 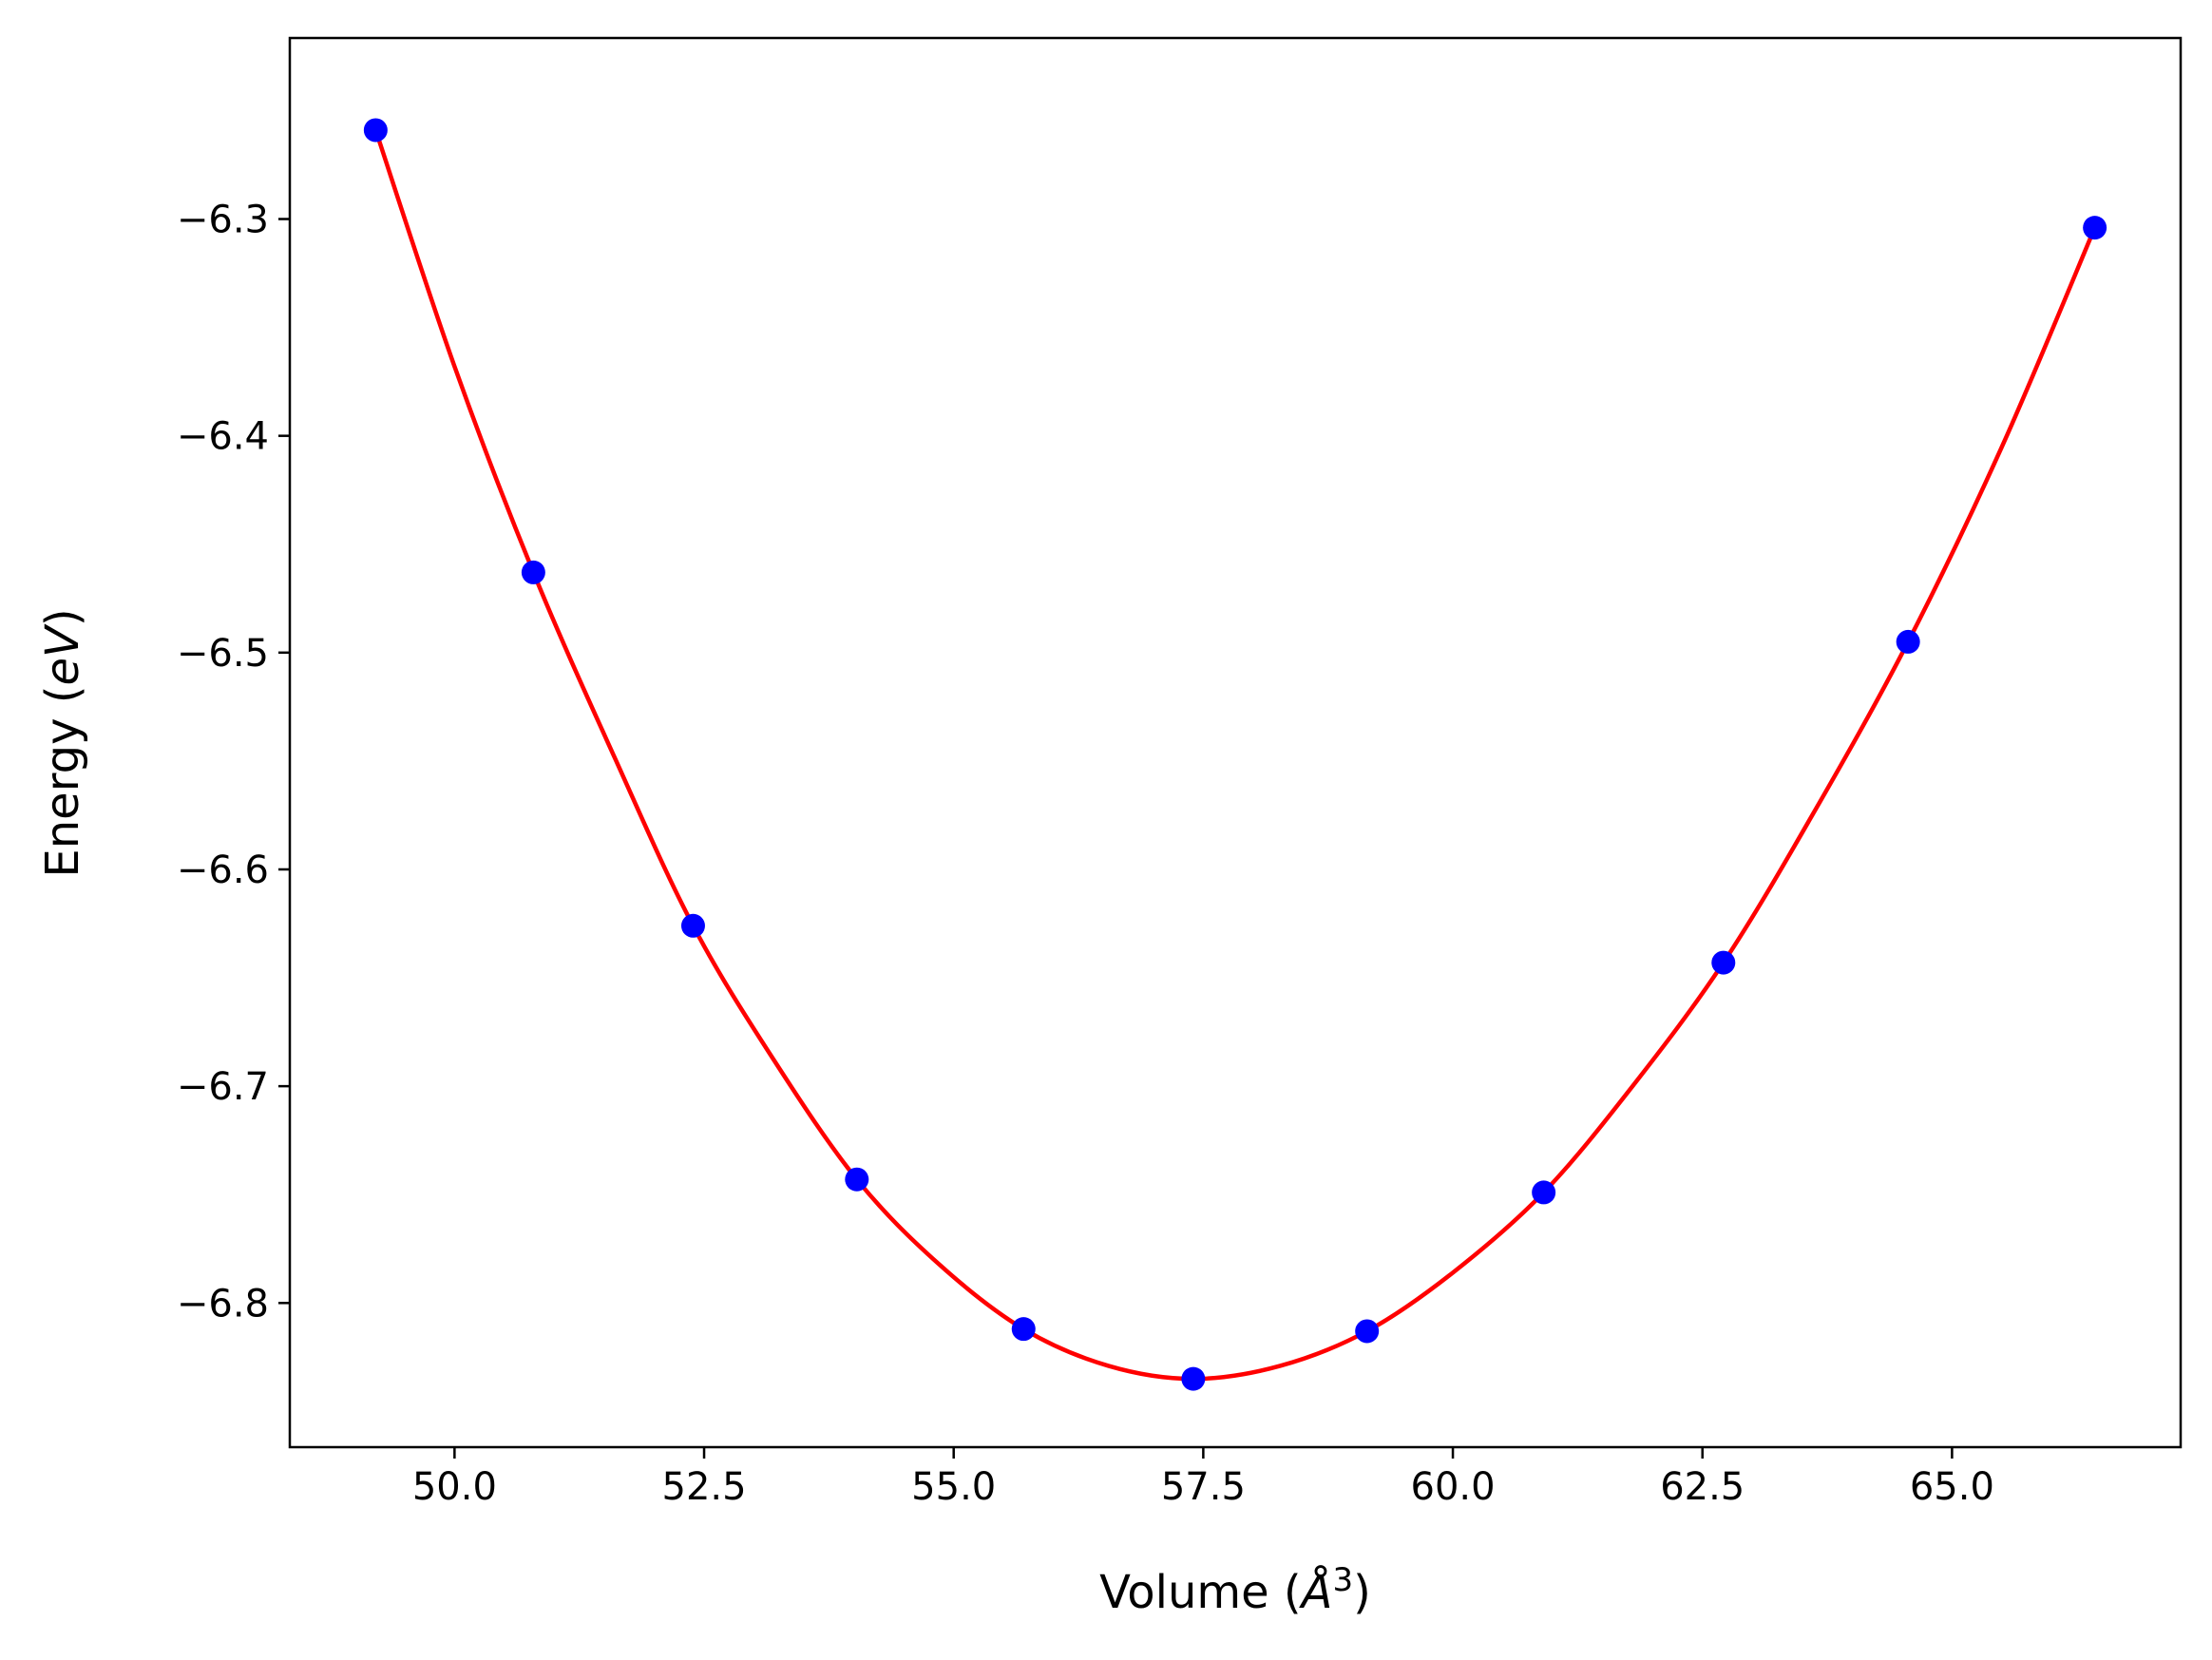 I want to click on x-axis-label: Volume (Å3), so click(x=1235, y=1590).